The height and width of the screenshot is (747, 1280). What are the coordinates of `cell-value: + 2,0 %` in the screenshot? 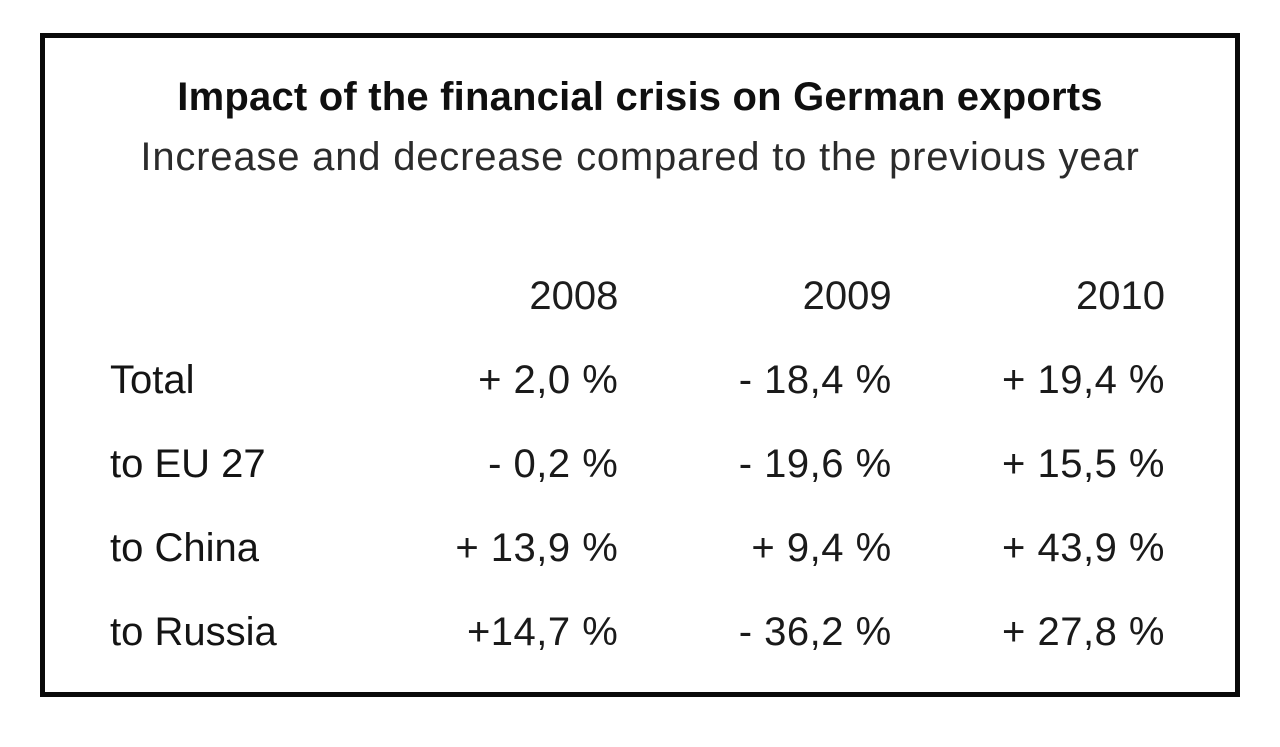 It's located at (548, 379).